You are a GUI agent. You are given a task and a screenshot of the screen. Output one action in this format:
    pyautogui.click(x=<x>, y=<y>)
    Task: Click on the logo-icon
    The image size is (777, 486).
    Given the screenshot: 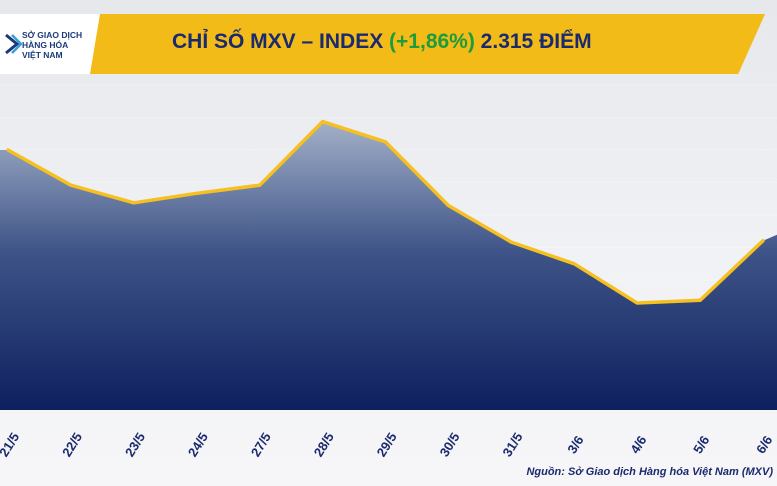 What is the action you would take?
    pyautogui.click(x=13, y=44)
    